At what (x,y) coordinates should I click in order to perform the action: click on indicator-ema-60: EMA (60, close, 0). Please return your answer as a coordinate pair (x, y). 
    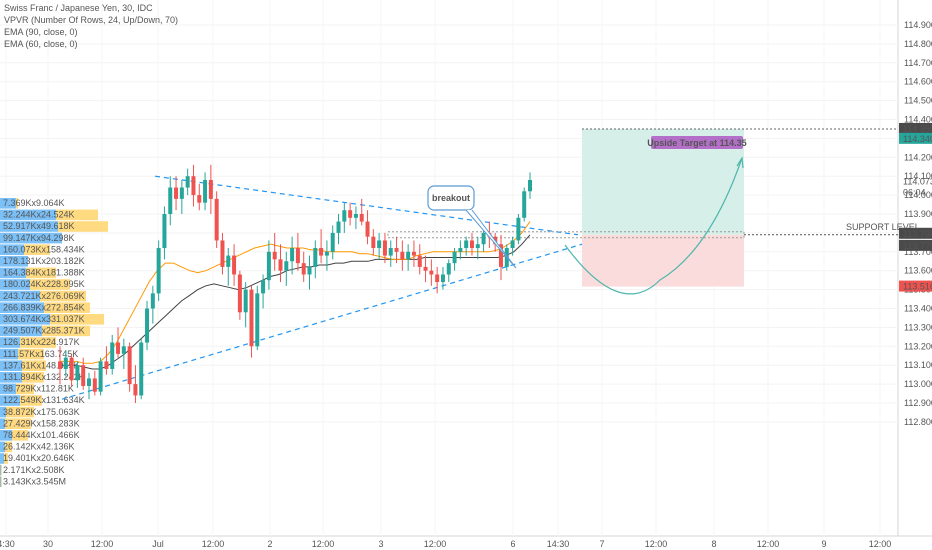
    Looking at the image, I should click on (41, 44).